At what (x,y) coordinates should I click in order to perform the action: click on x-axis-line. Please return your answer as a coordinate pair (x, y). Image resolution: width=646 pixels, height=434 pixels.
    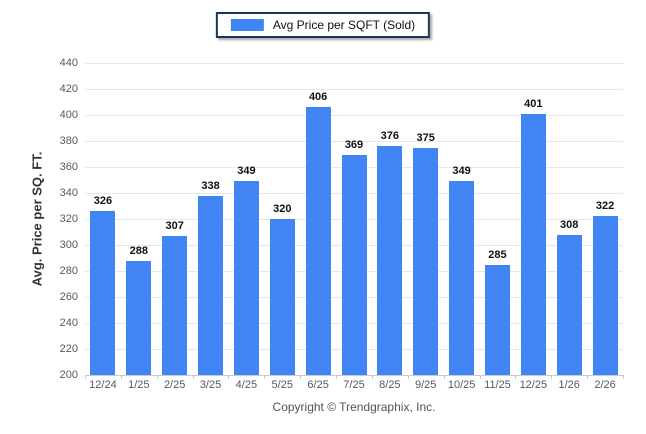
    Looking at the image, I should click on (354, 375).